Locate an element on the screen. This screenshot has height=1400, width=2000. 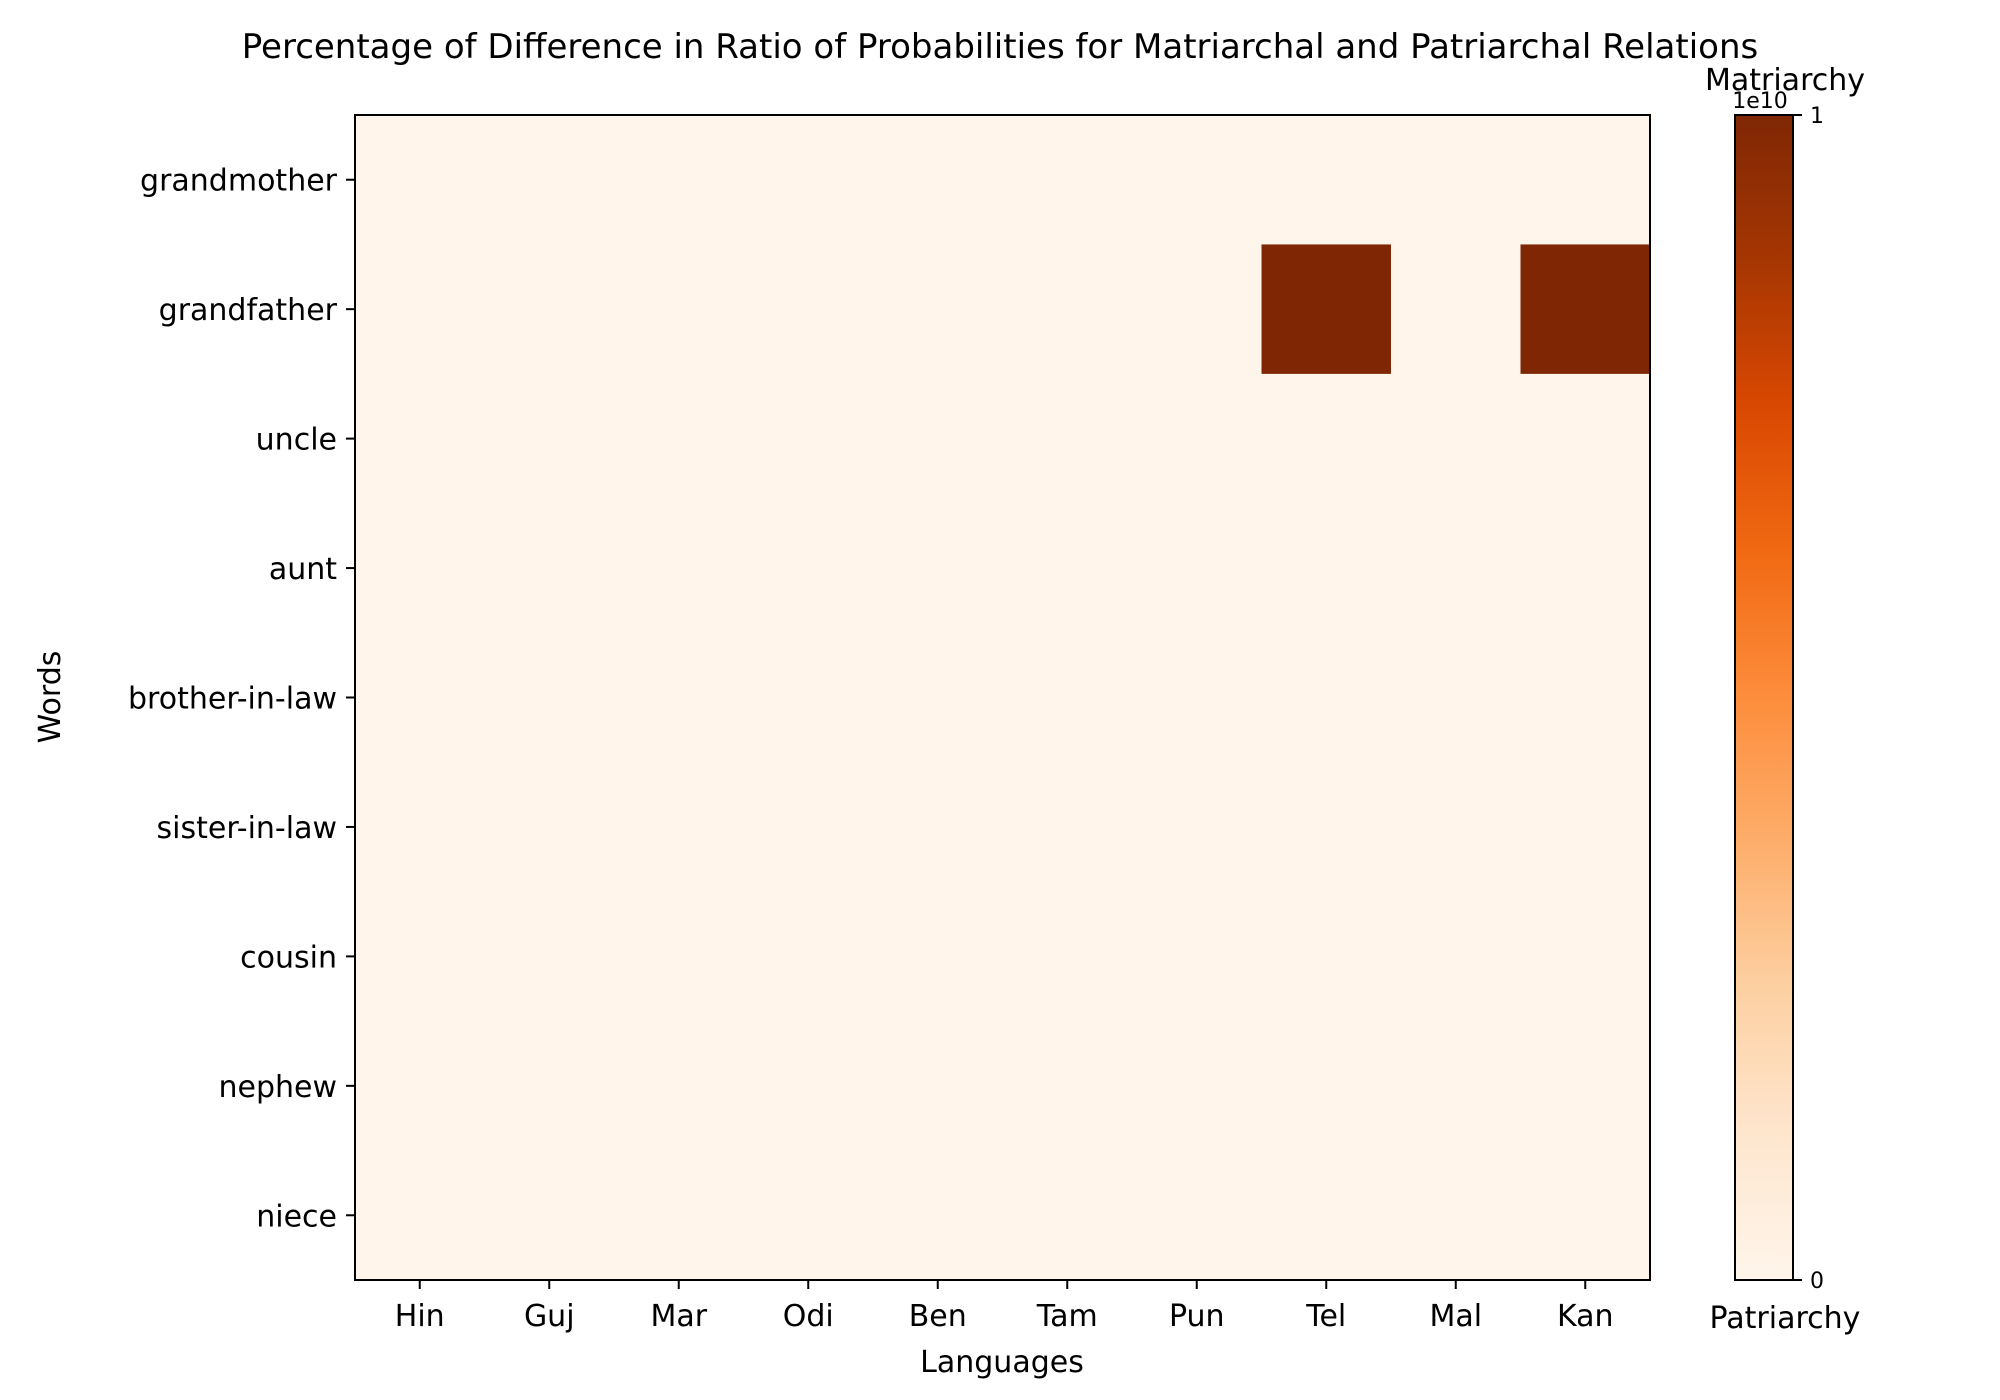
colorbar-offset-label: 1e10 is located at coordinates (1760, 101).